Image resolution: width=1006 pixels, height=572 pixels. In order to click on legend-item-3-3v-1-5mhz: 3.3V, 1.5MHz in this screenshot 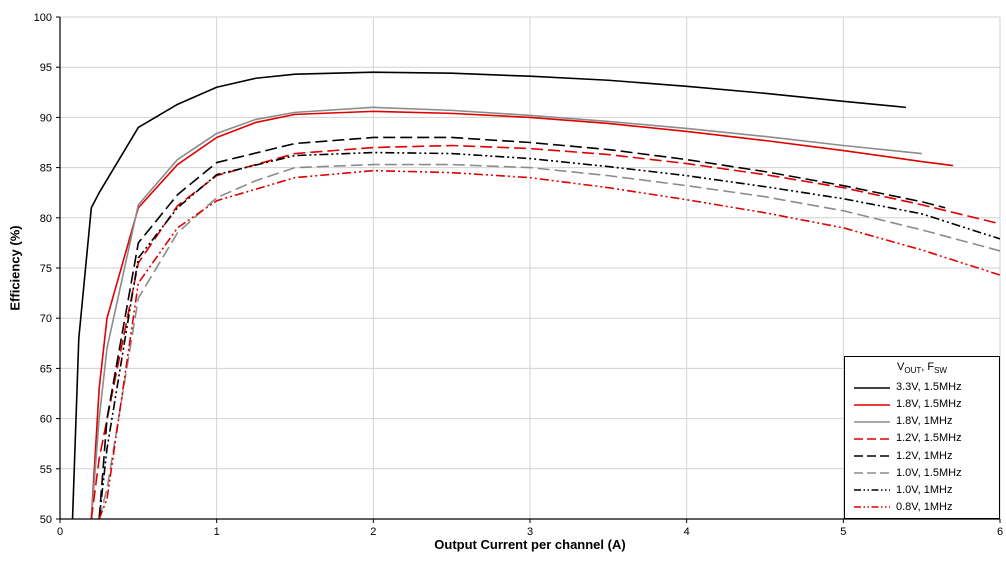, I will do `click(922, 387)`.